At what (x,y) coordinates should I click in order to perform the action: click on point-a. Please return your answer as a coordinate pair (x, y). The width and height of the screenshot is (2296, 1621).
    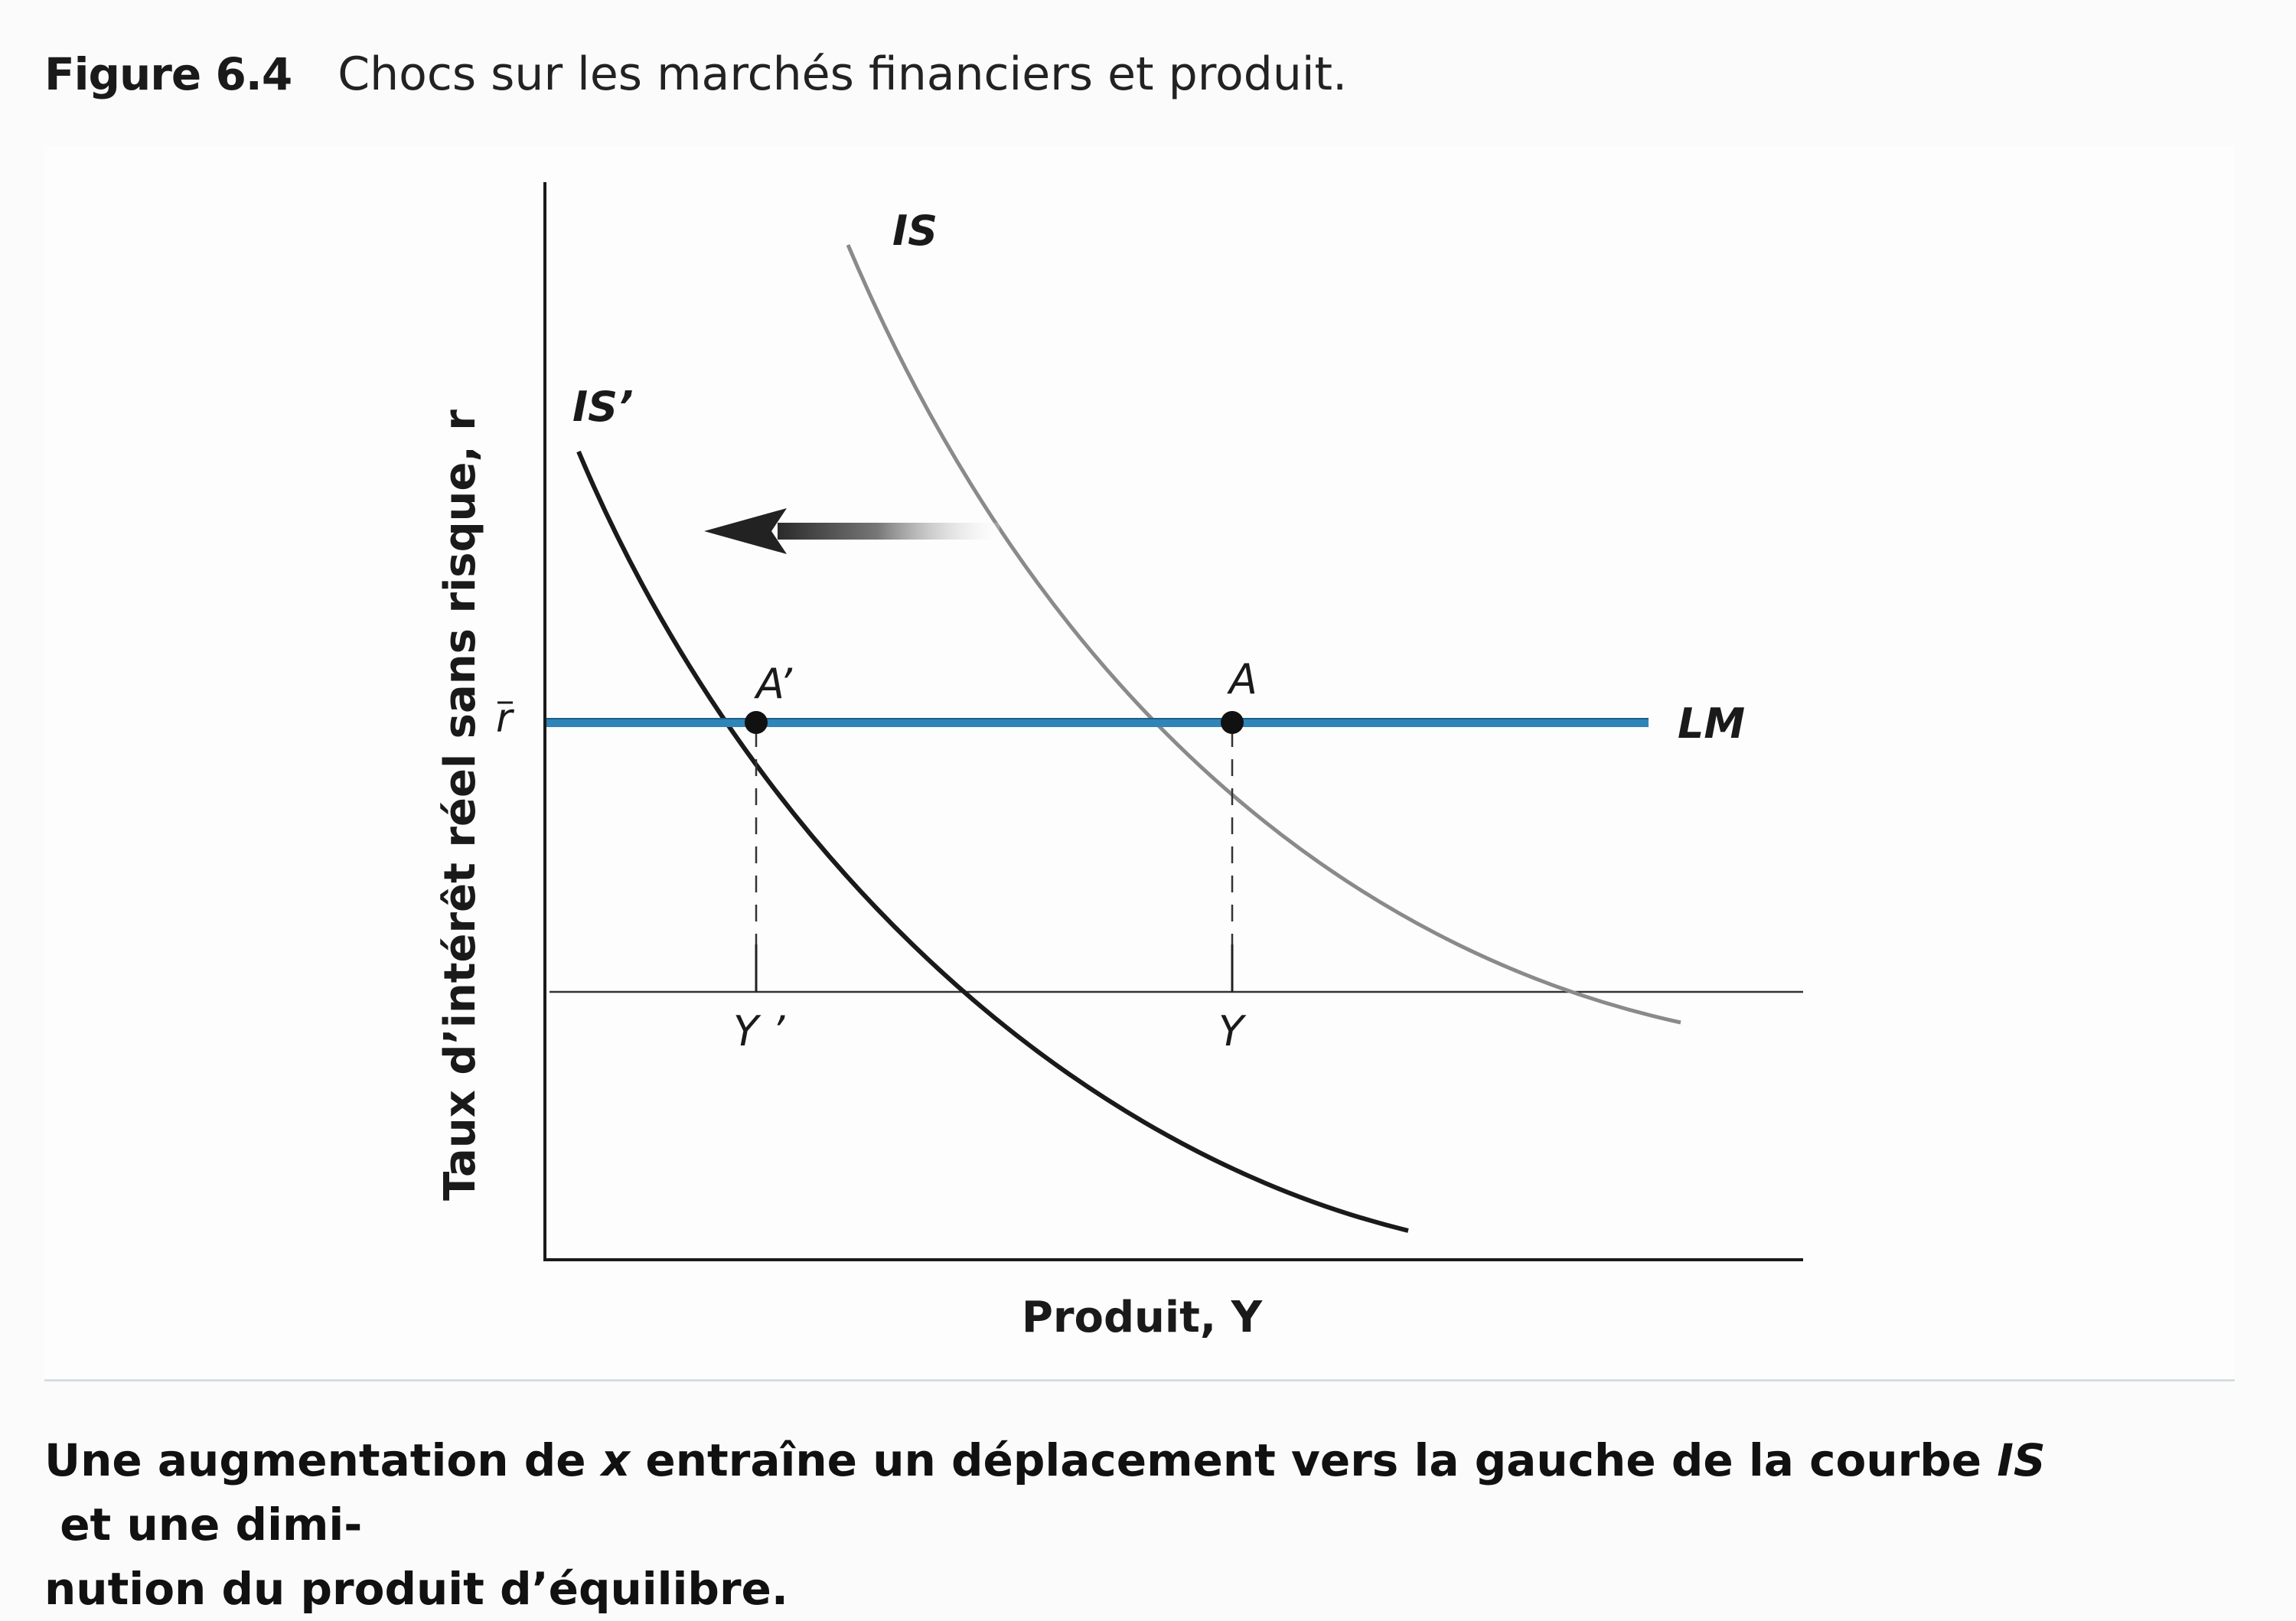
    Looking at the image, I should click on (1232, 722).